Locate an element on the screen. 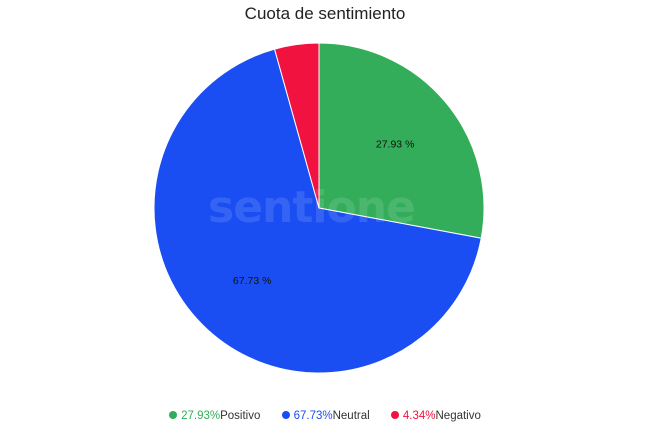  pie-slice-positivo is located at coordinates (401, 140).